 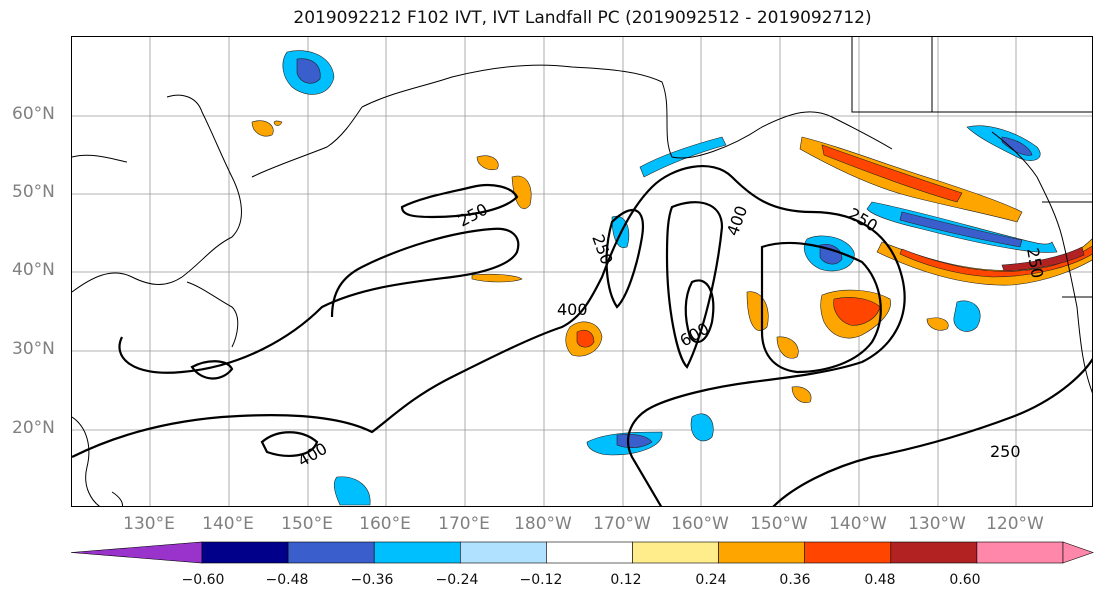 I want to click on contour-label: 600, so click(x=695, y=335).